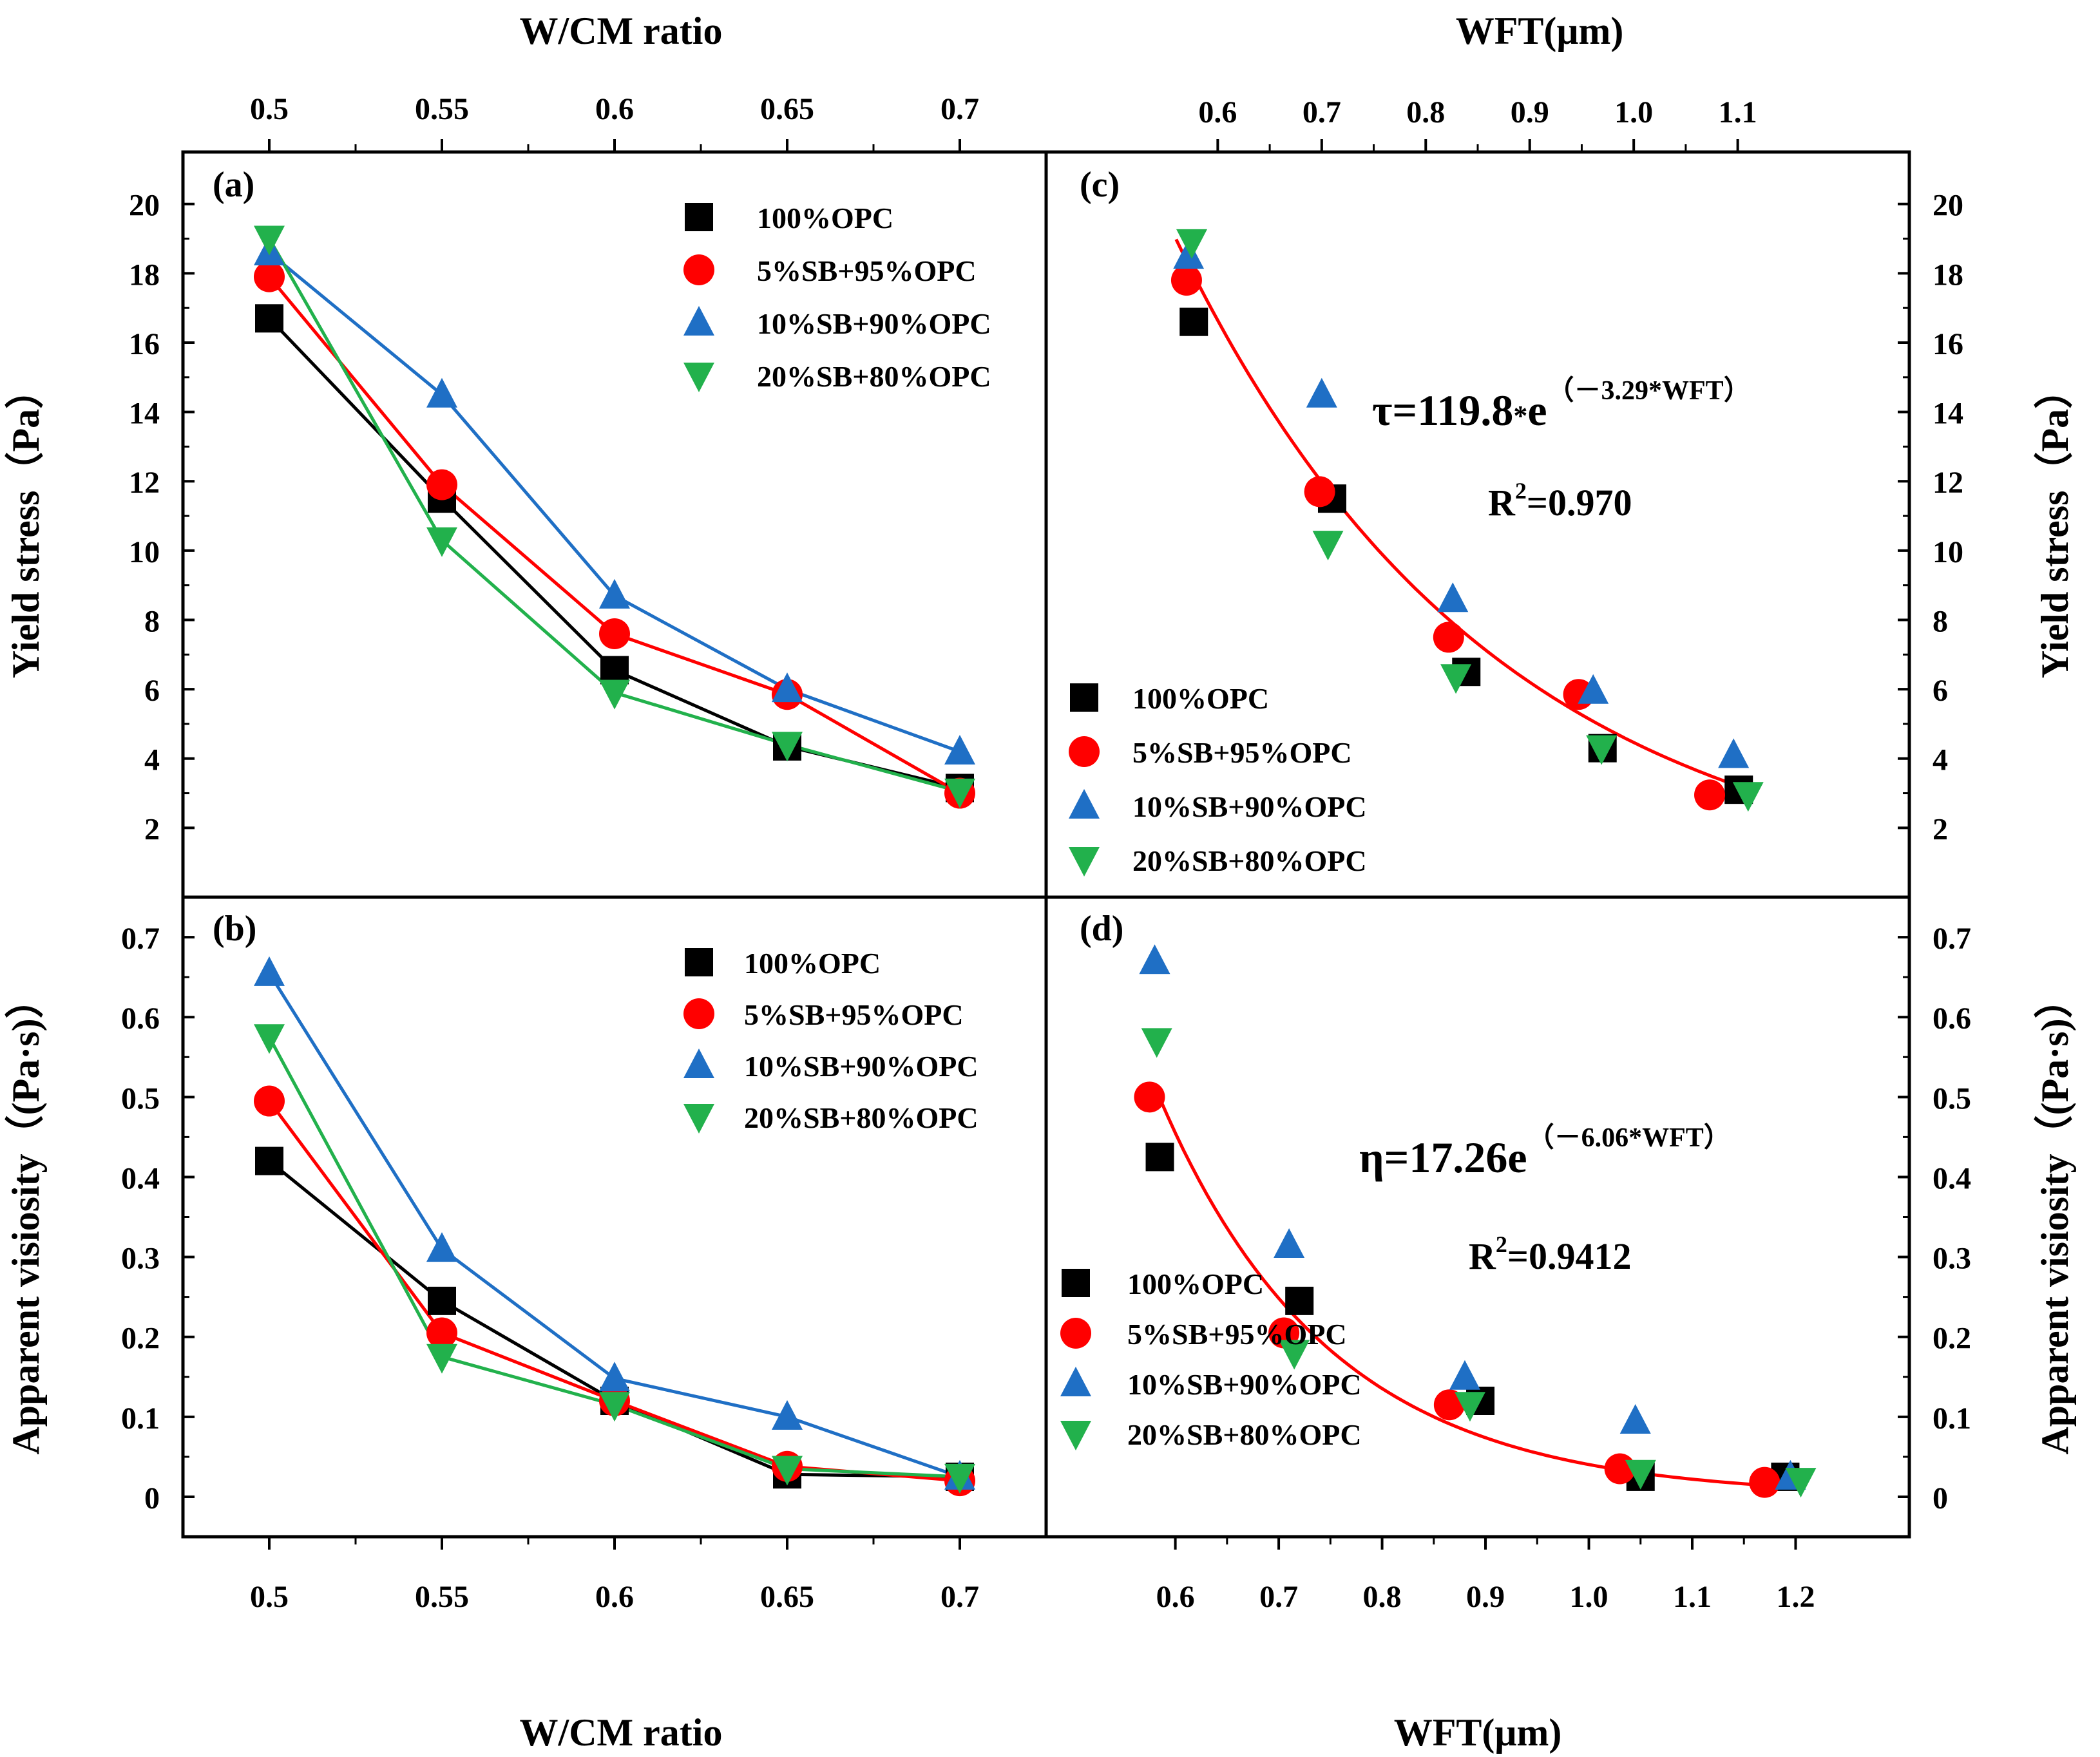  What do you see at coordinates (2054, 1217) in the screenshot?
I see `right-ylabel-bottom: Apparent visiosity（(Pa·s)）` at bounding box center [2054, 1217].